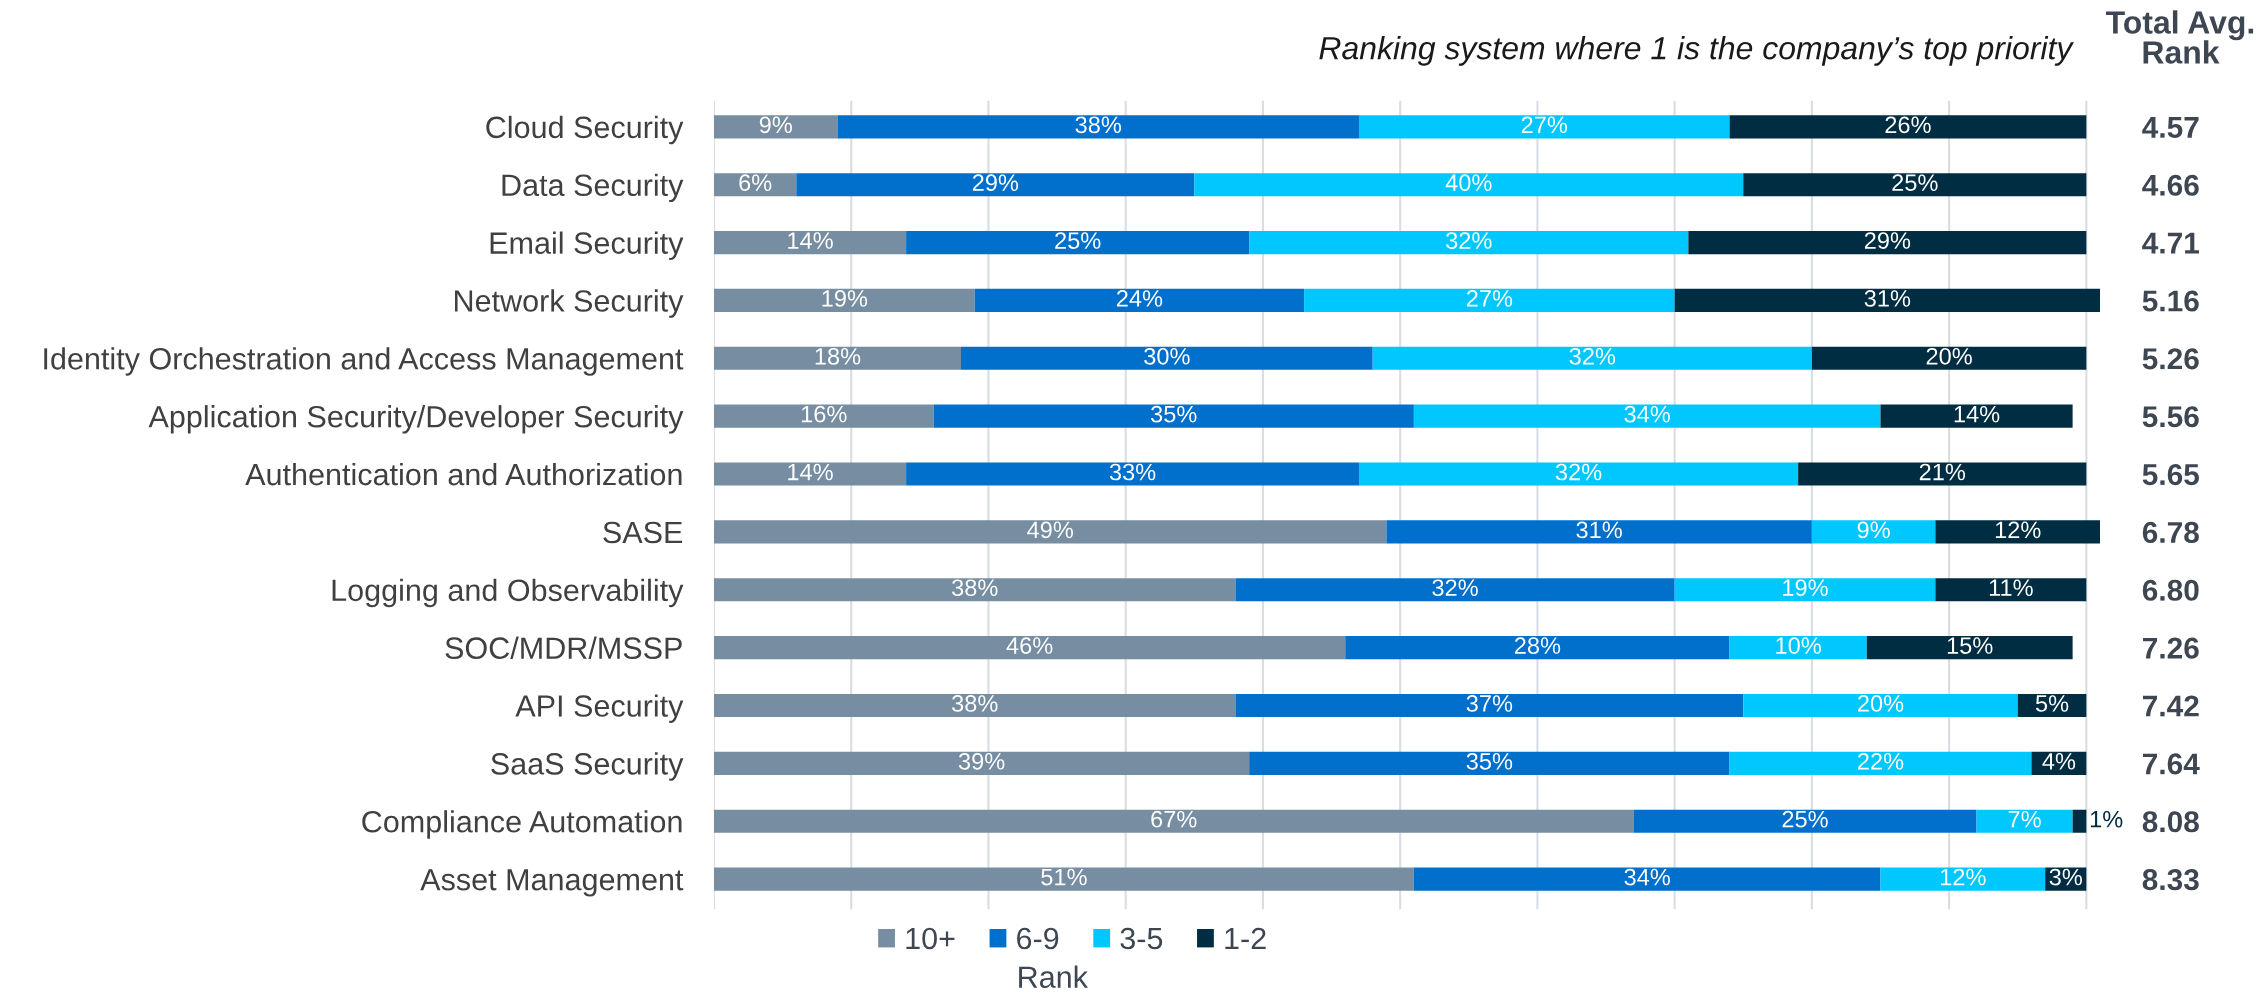  Describe the element at coordinates (2059, 761) in the screenshot. I see `data-label: 4%` at that location.